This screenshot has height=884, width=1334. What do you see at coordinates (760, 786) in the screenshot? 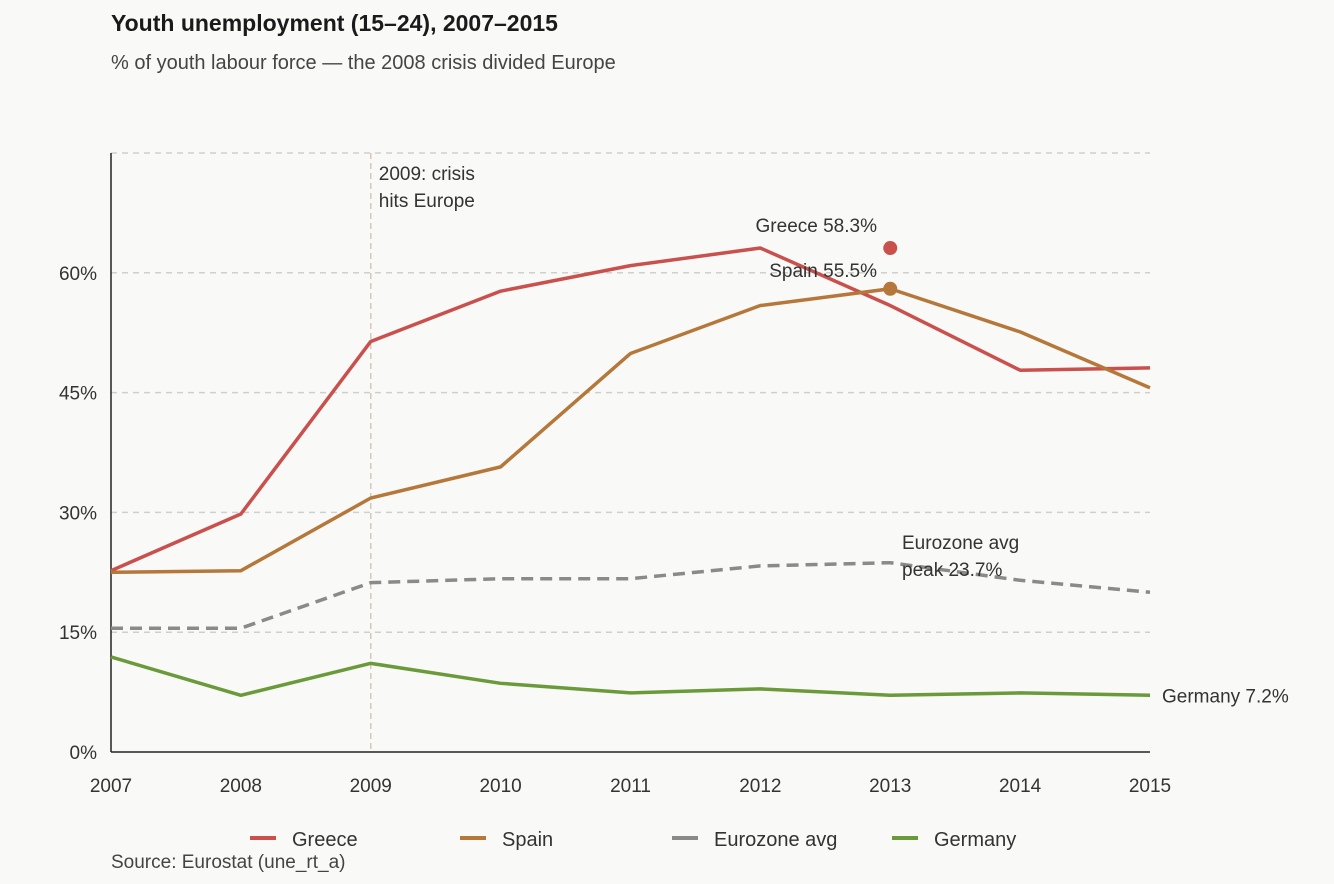
I see `x-tick-label: 2012` at bounding box center [760, 786].